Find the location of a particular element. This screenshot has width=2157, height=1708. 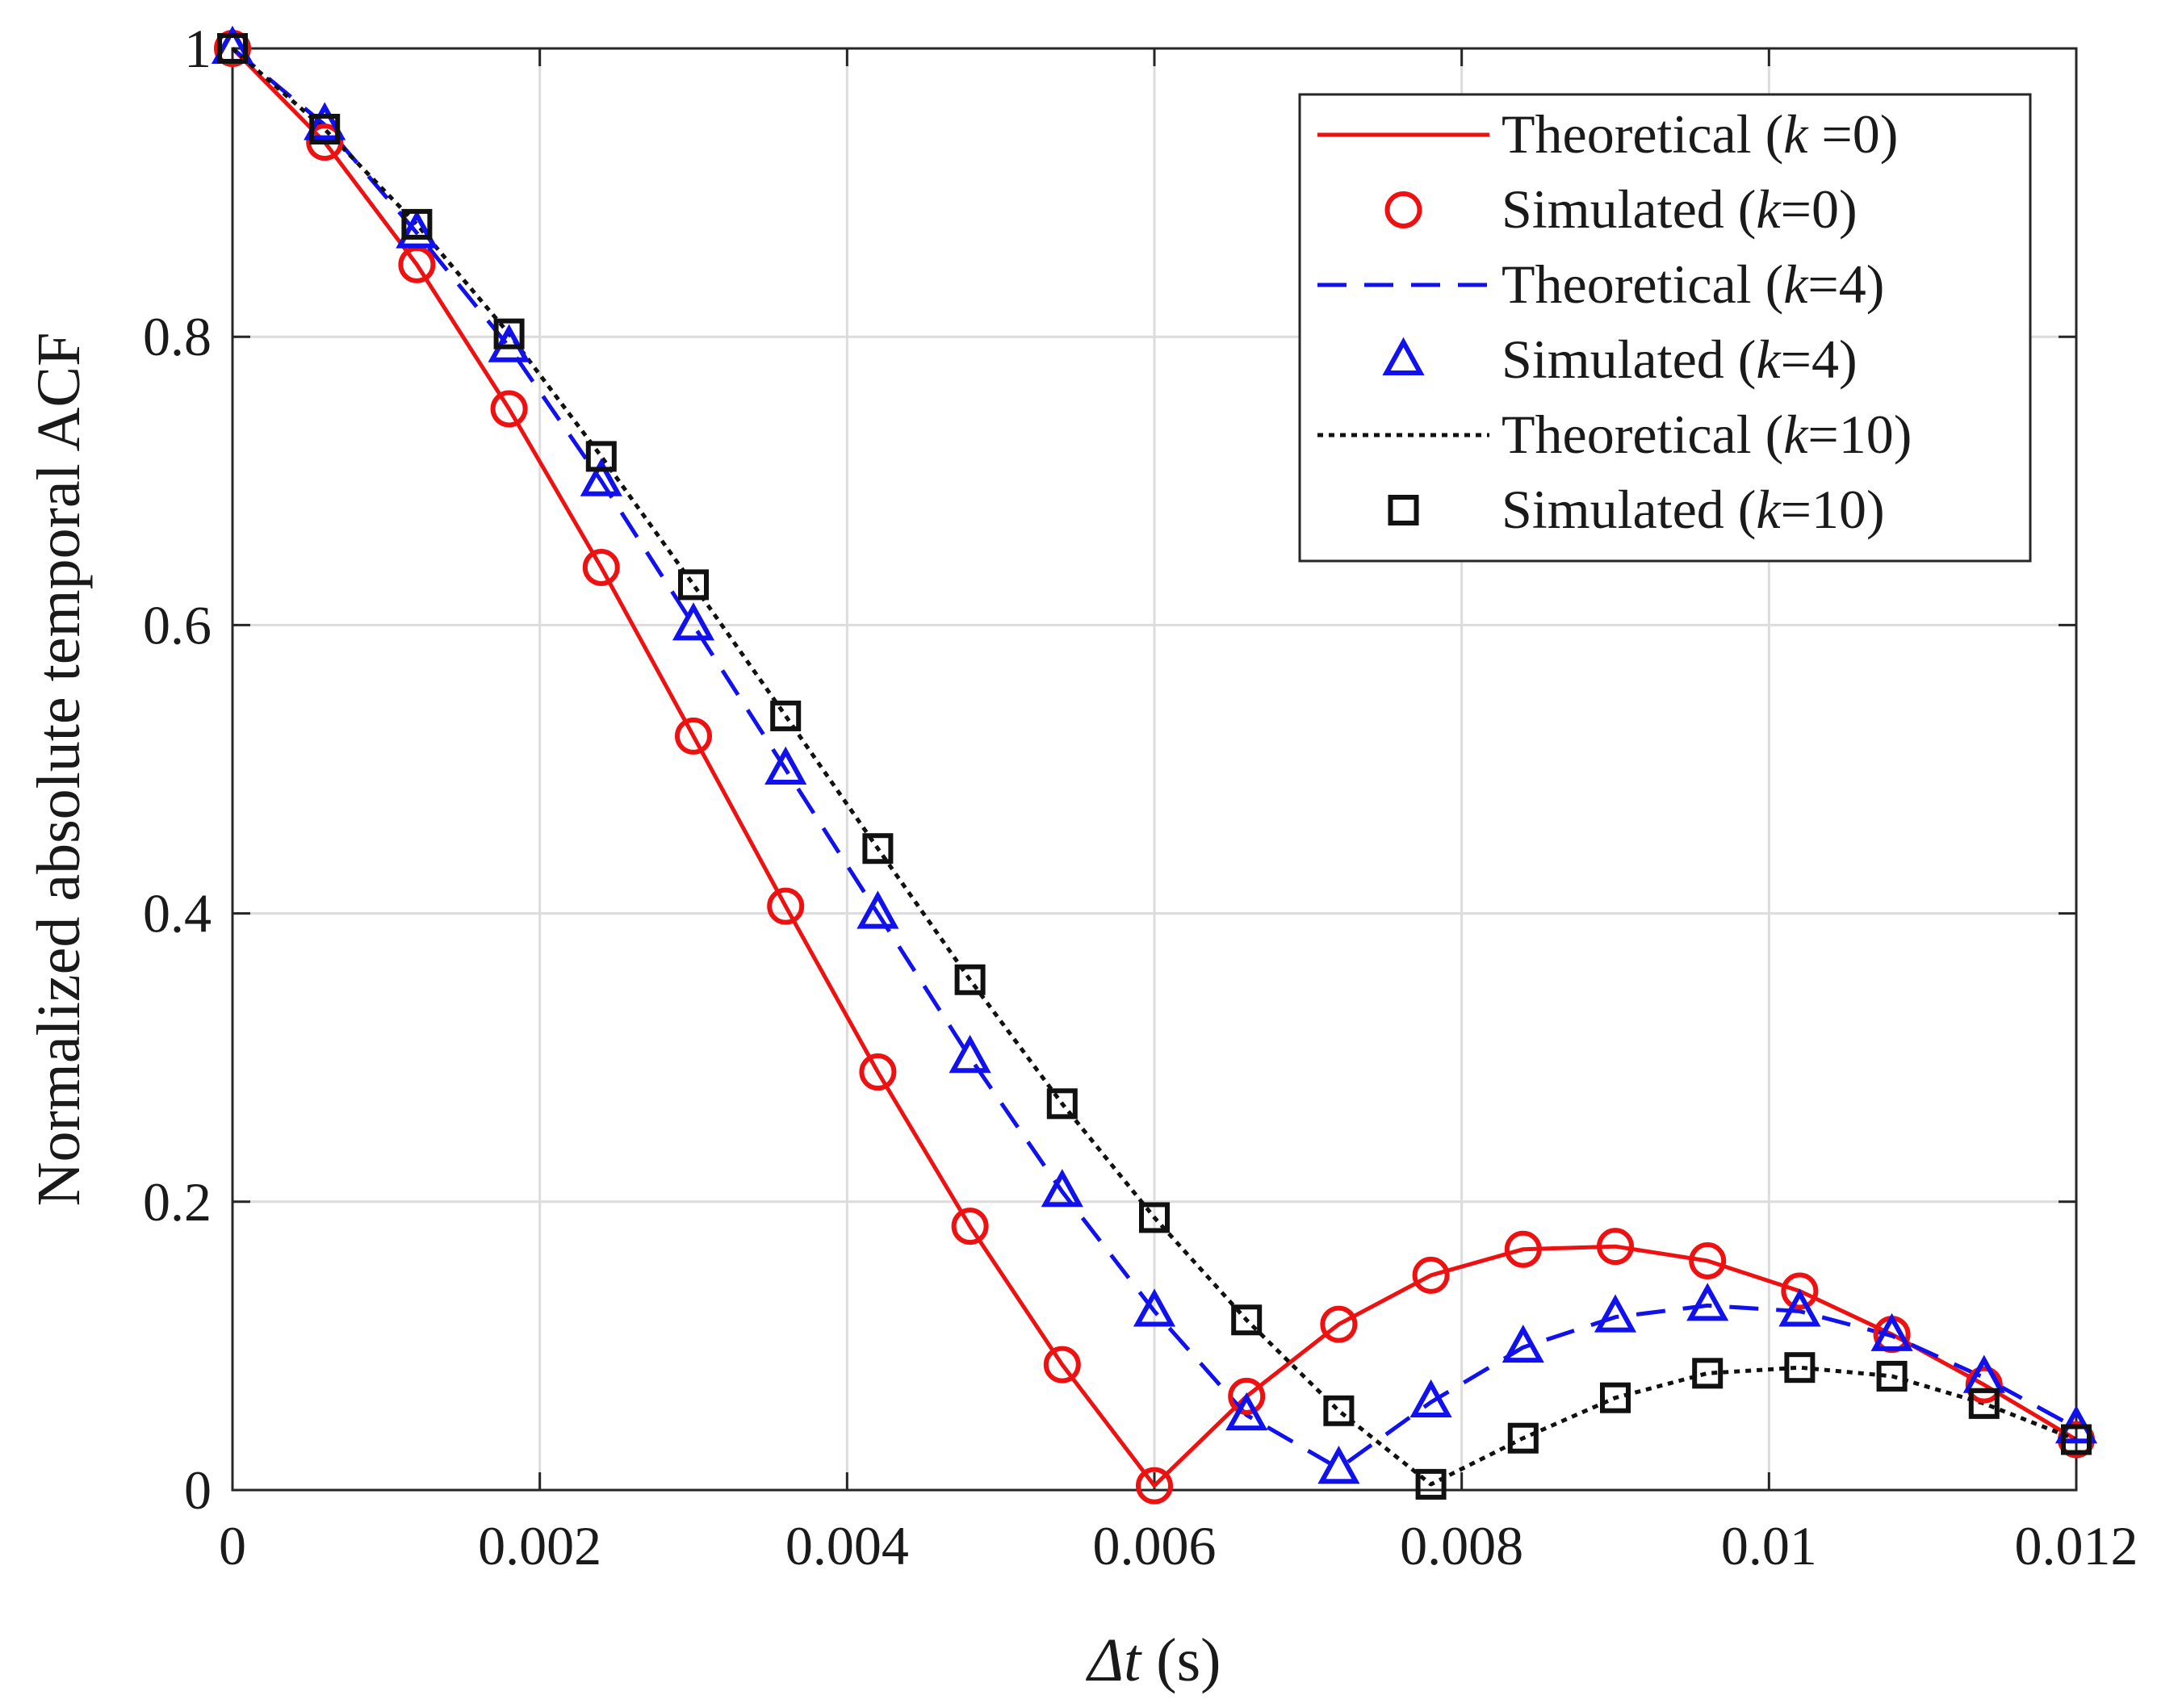

y-tick-label: 0 is located at coordinates (198, 1490).